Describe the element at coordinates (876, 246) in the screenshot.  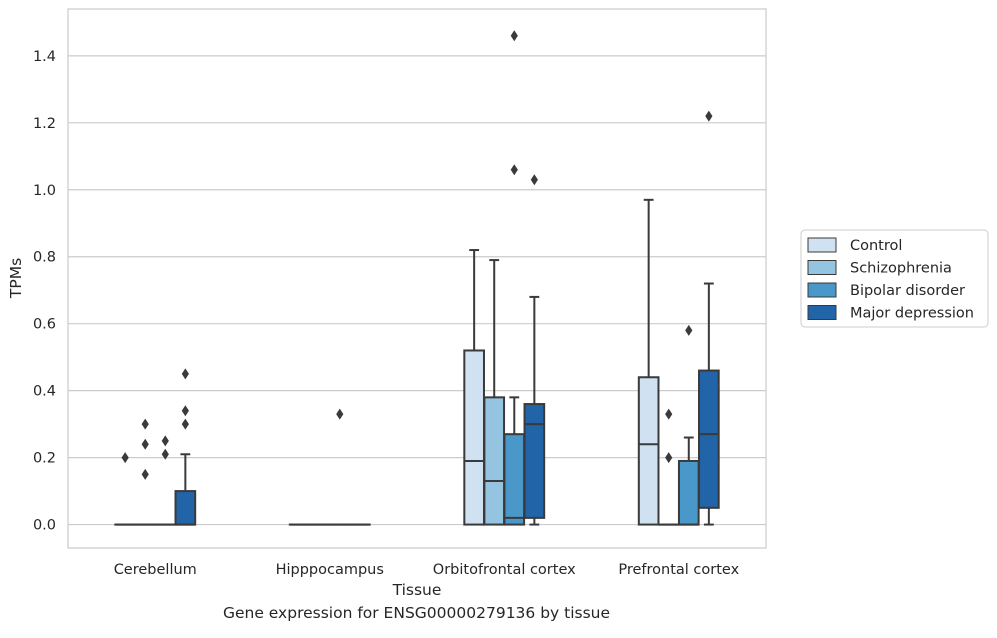
I see `legend-label: Control` at that location.